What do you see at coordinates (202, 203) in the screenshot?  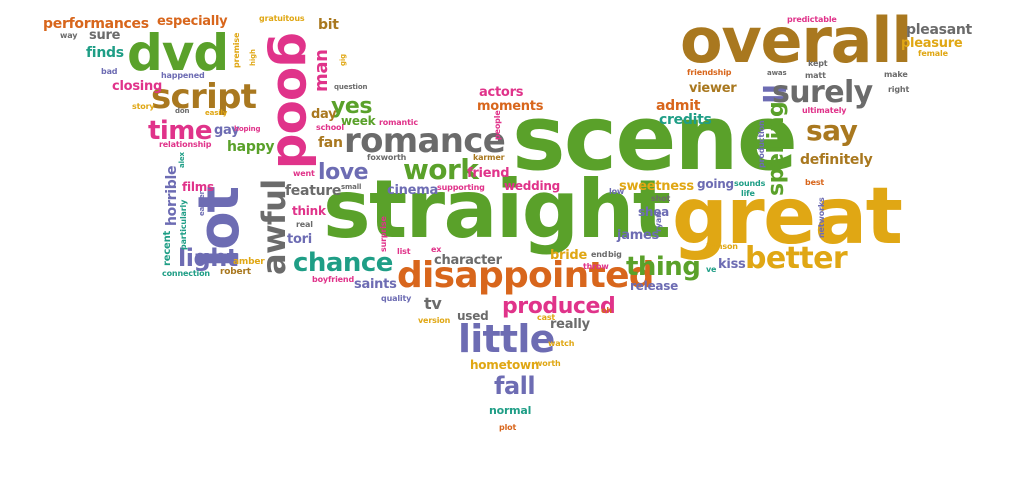 I see `word-earlier: earlier` at bounding box center [202, 203].